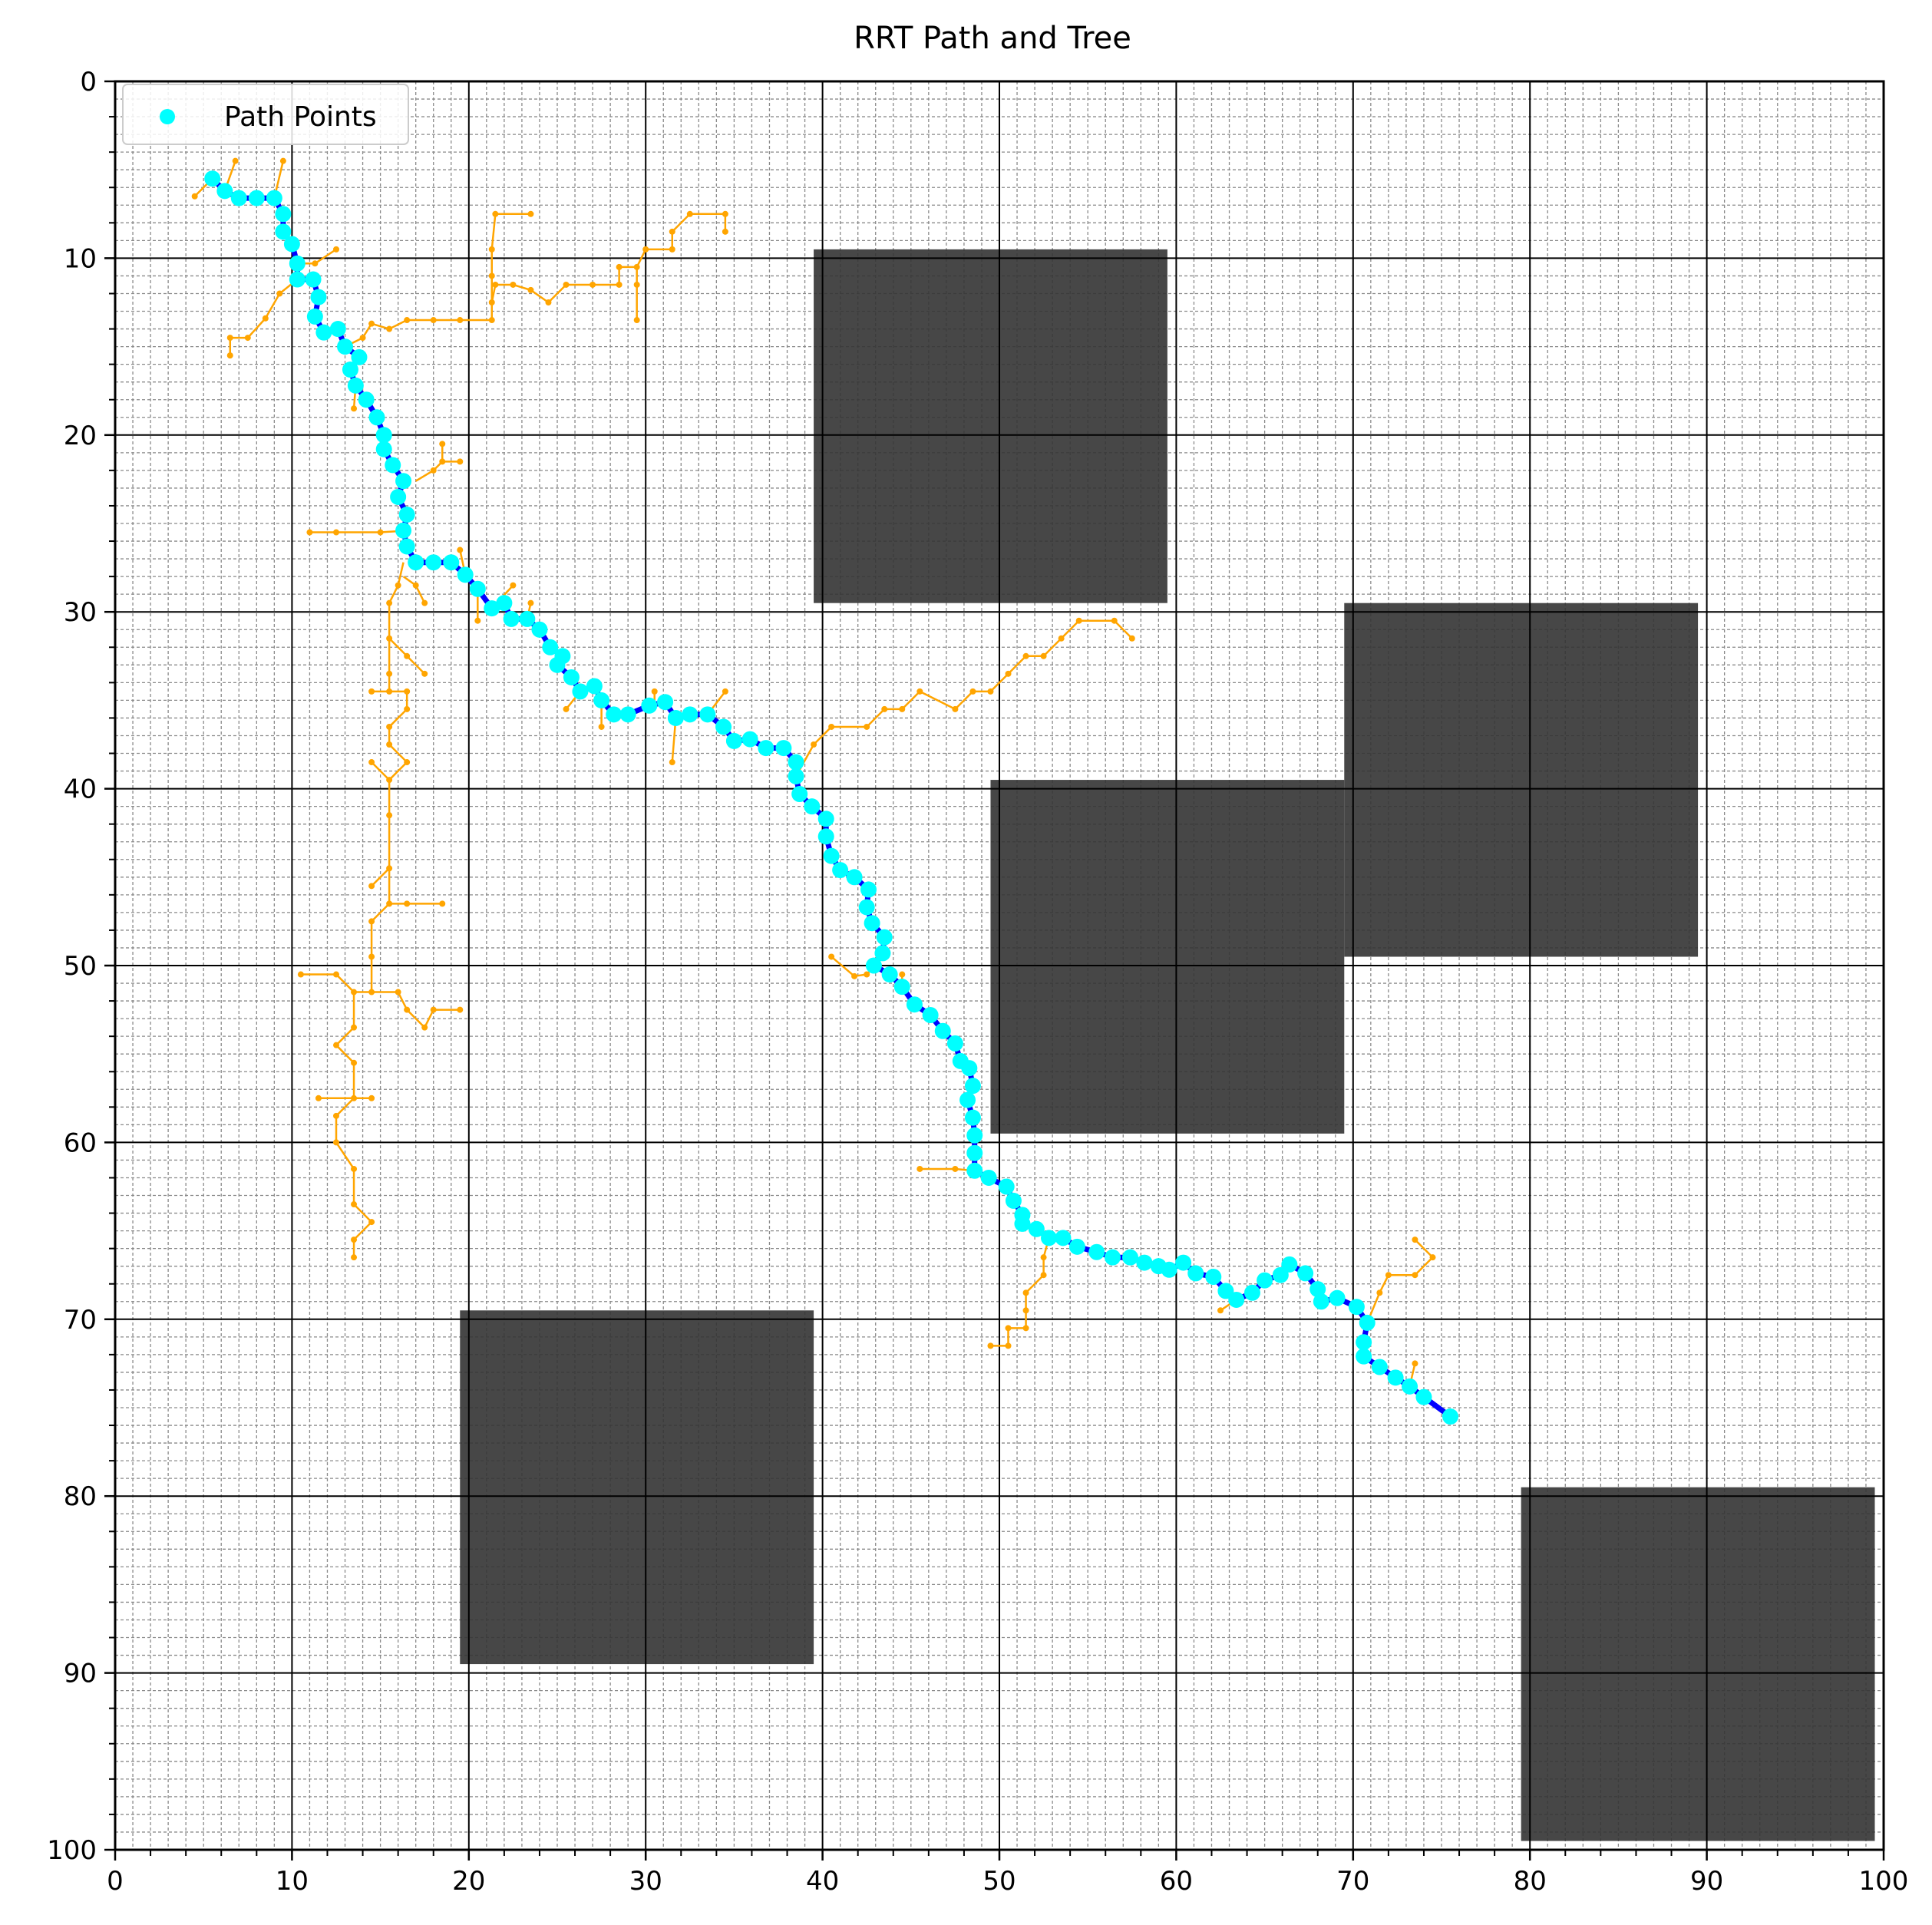 The width and height of the screenshot is (1932, 1925). Describe the element at coordinates (999, 1882) in the screenshot. I see `x-tick-label: 50` at that location.